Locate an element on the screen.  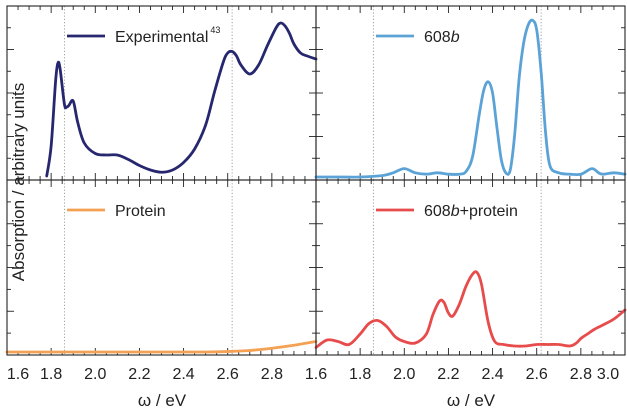
x-tick-label-left: 2.0 is located at coordinates (95, 374).